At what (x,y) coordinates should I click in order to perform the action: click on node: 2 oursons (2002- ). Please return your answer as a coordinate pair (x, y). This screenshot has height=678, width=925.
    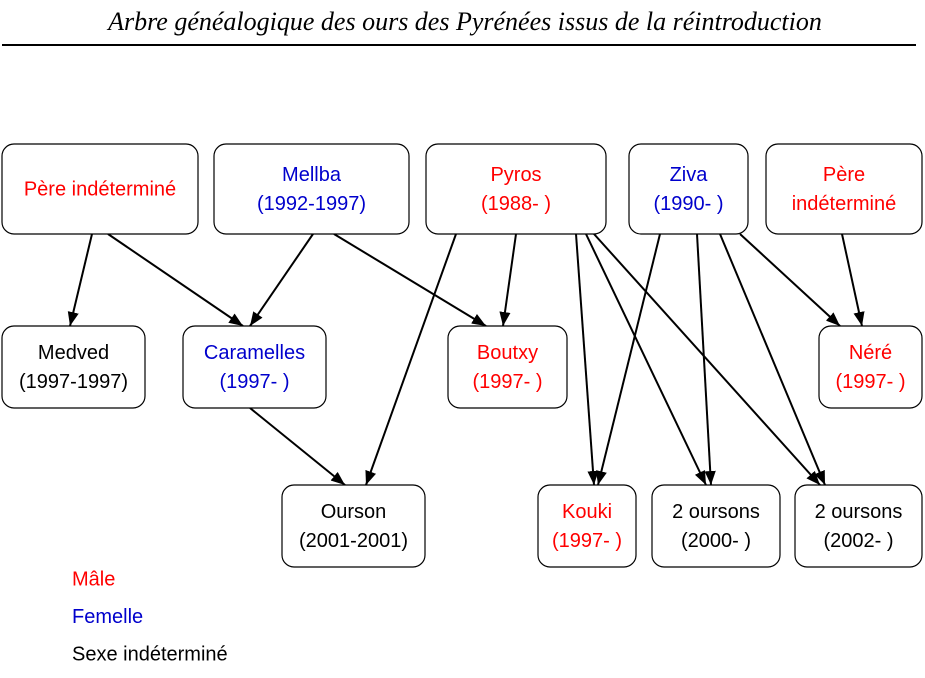
    Looking at the image, I should click on (858, 526).